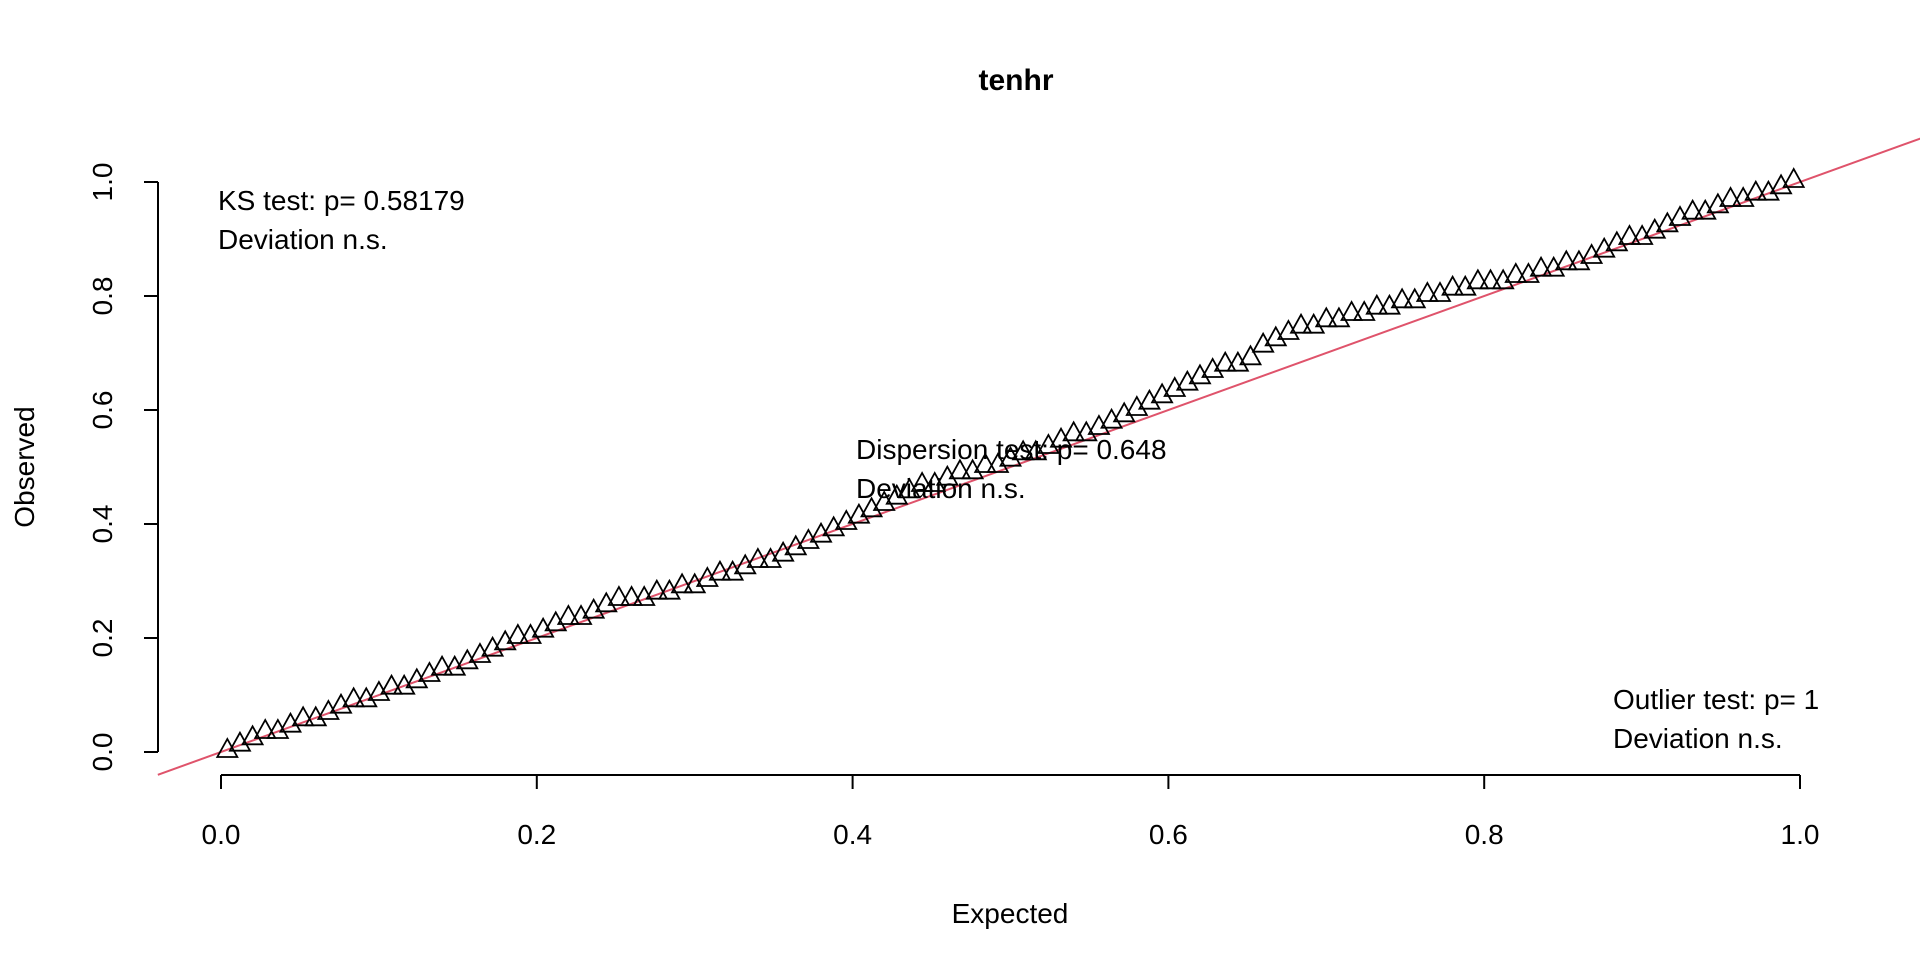 This screenshot has width=1920, height=960. I want to click on x-tick-label: 1.0, so click(1800, 834).